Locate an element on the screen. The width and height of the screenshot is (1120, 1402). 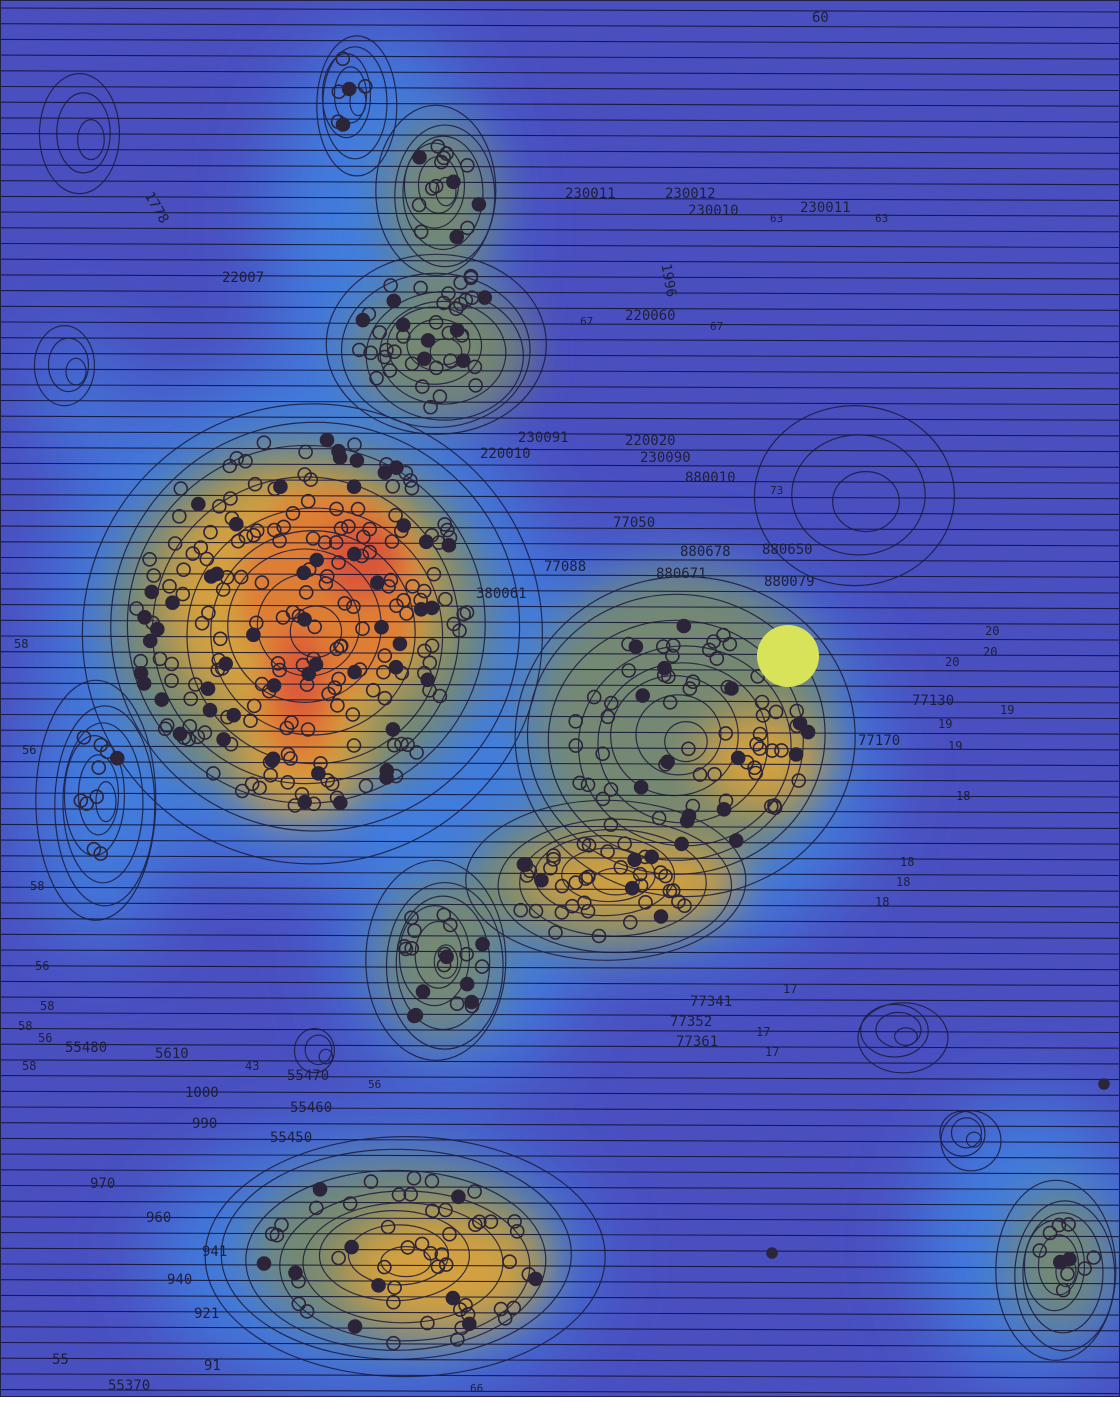
map-label: 73 is located at coordinates (776, 490).